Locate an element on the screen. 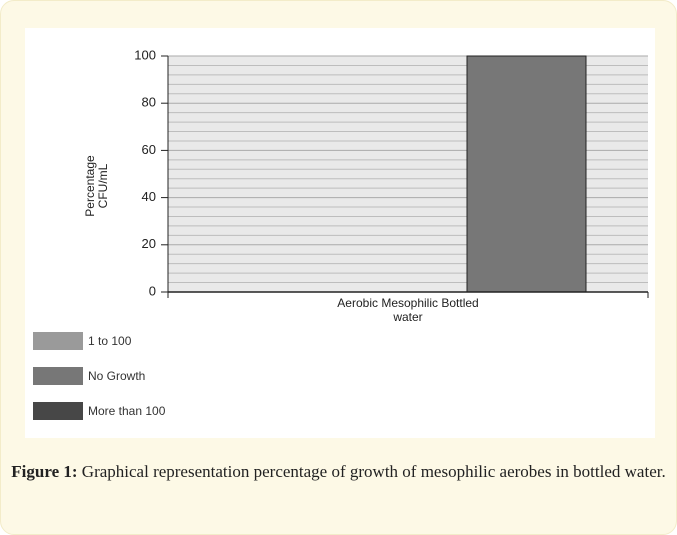 This screenshot has width=677, height=535. y-tick-label: 20 is located at coordinates (149, 243).